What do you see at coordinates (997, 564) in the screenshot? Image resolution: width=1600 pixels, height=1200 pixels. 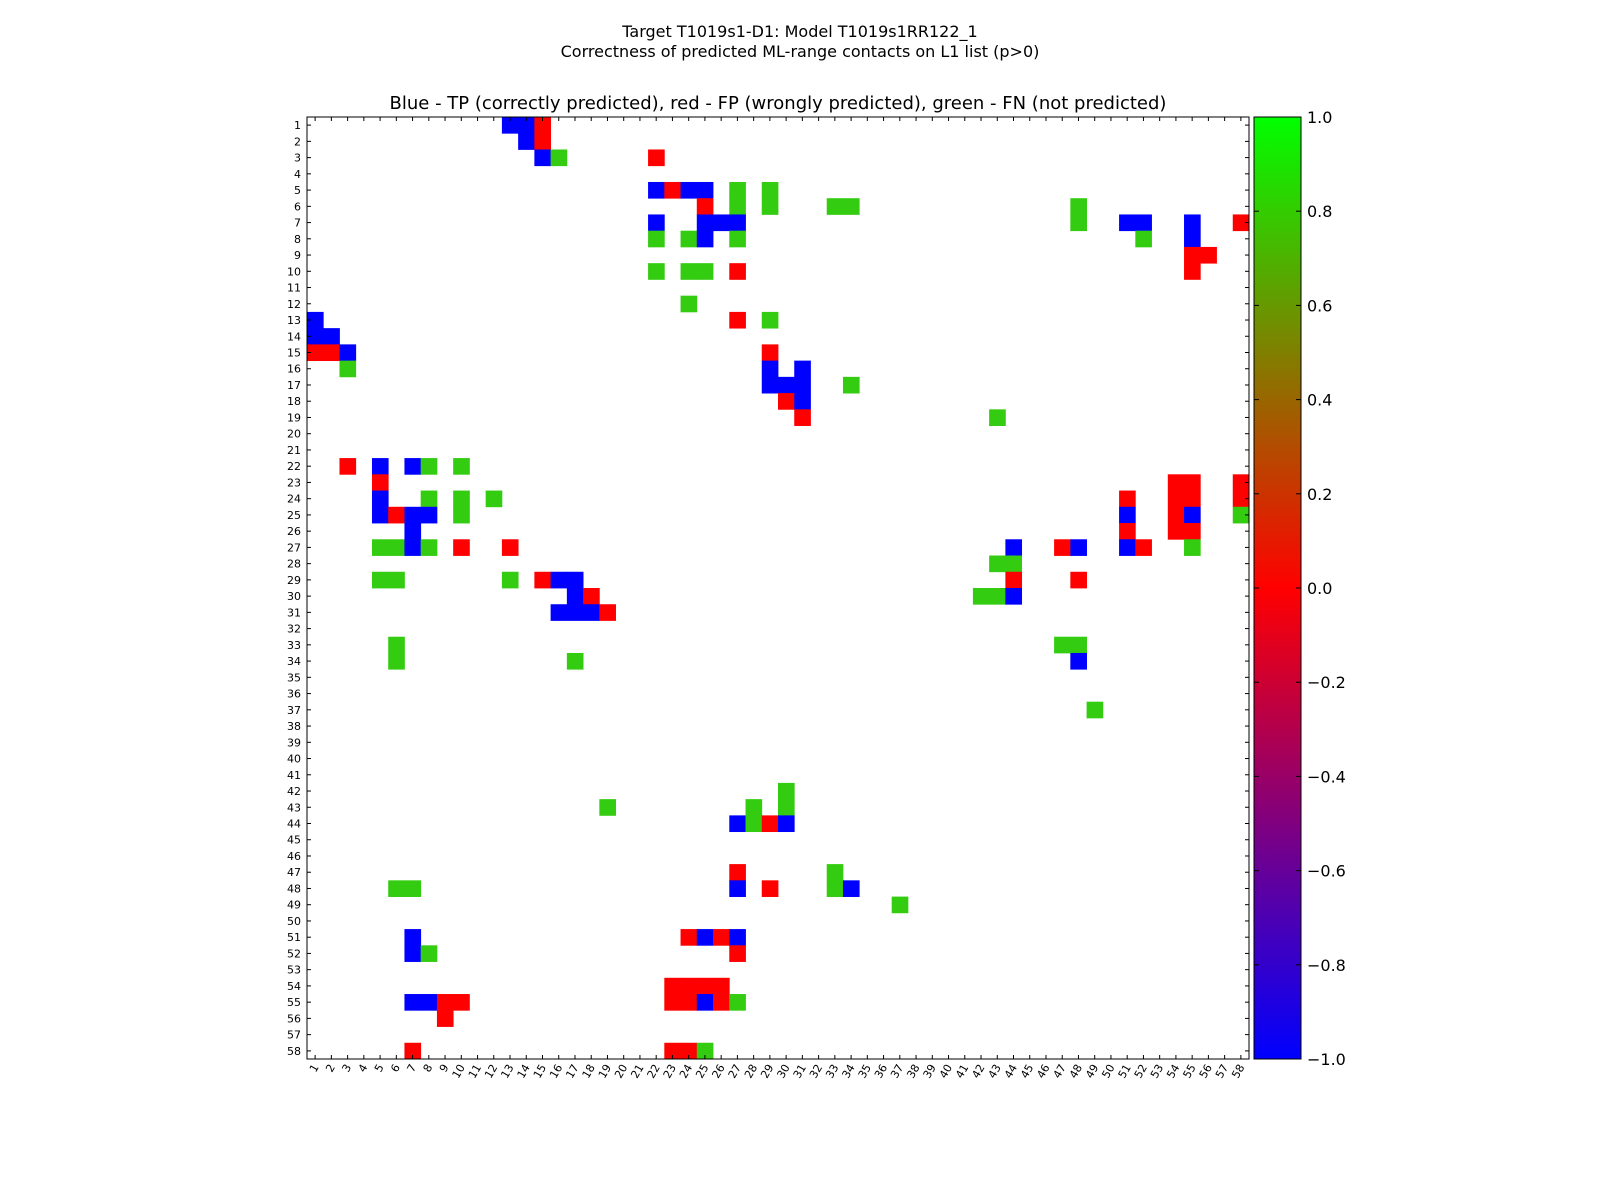 I see `cell-fn-r28-c43` at bounding box center [997, 564].